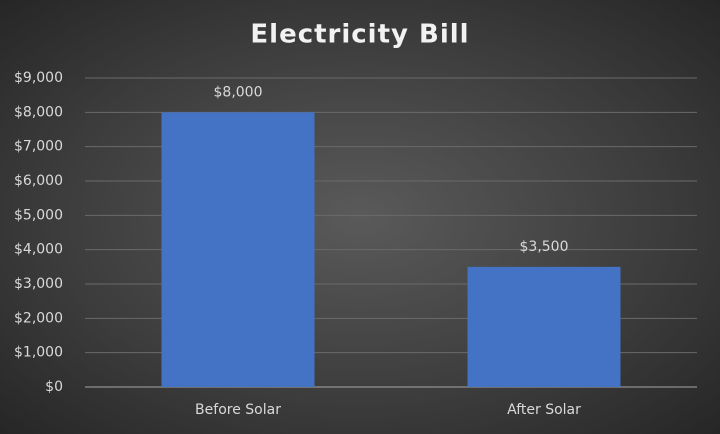 This screenshot has width=720, height=434. Describe the element at coordinates (38, 353) in the screenshot. I see `y-tick-label: $1,000` at that location.